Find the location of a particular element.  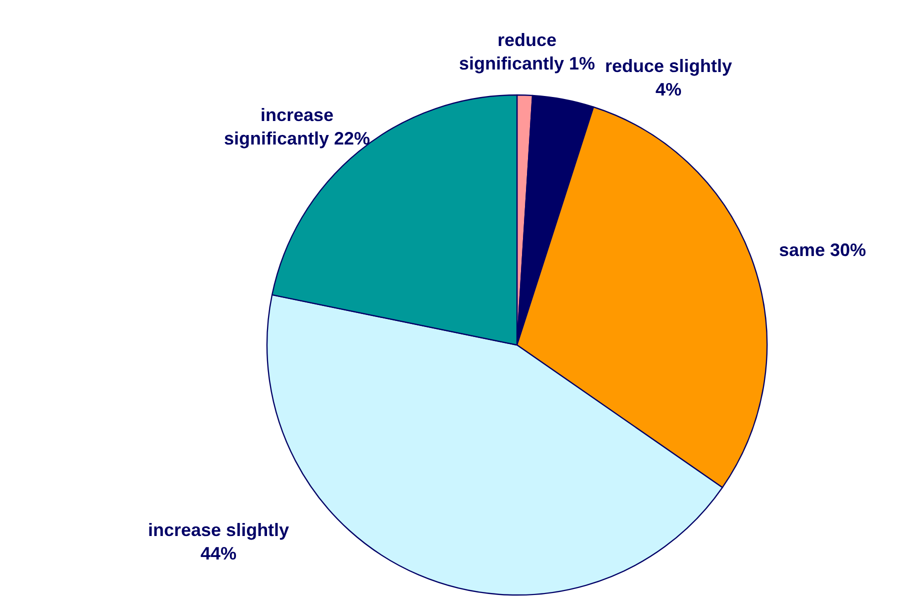

slice-label: reduce slightly is located at coordinates (668, 66).